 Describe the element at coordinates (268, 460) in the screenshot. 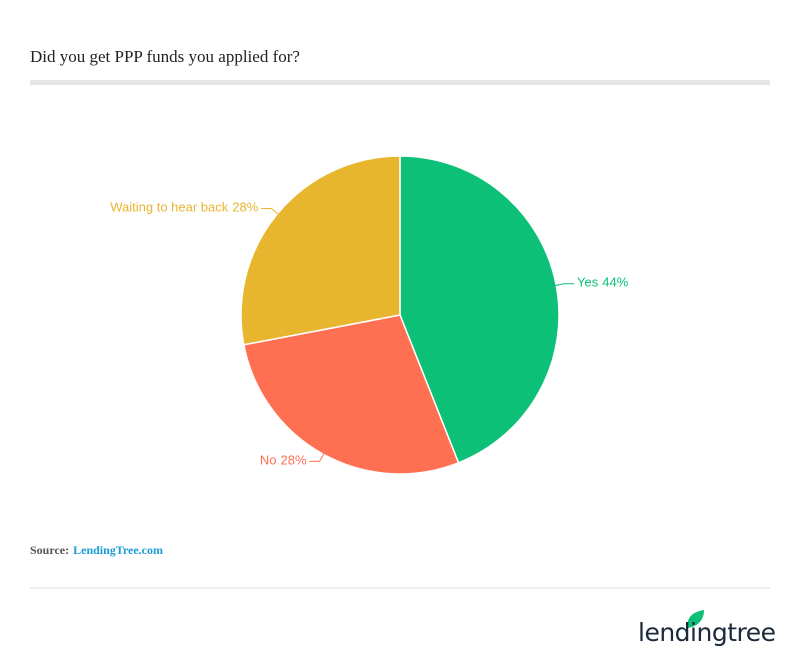

I see `label-category: No` at that location.